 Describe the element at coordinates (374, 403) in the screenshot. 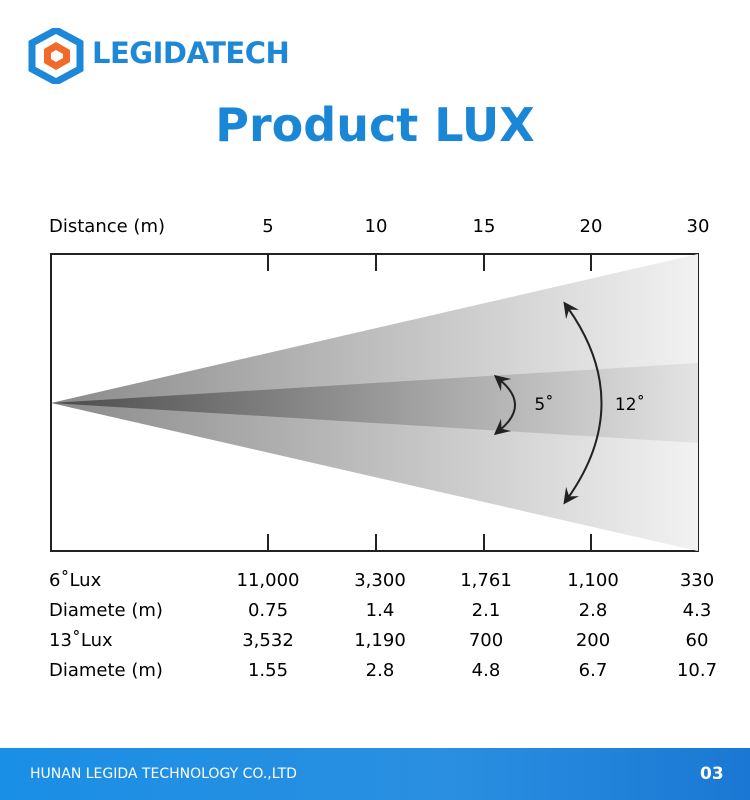

I see `inner-beam` at that location.